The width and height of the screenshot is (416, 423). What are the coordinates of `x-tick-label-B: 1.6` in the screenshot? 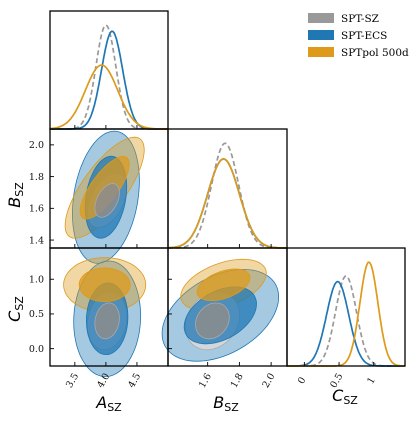 It's located at (205, 380).